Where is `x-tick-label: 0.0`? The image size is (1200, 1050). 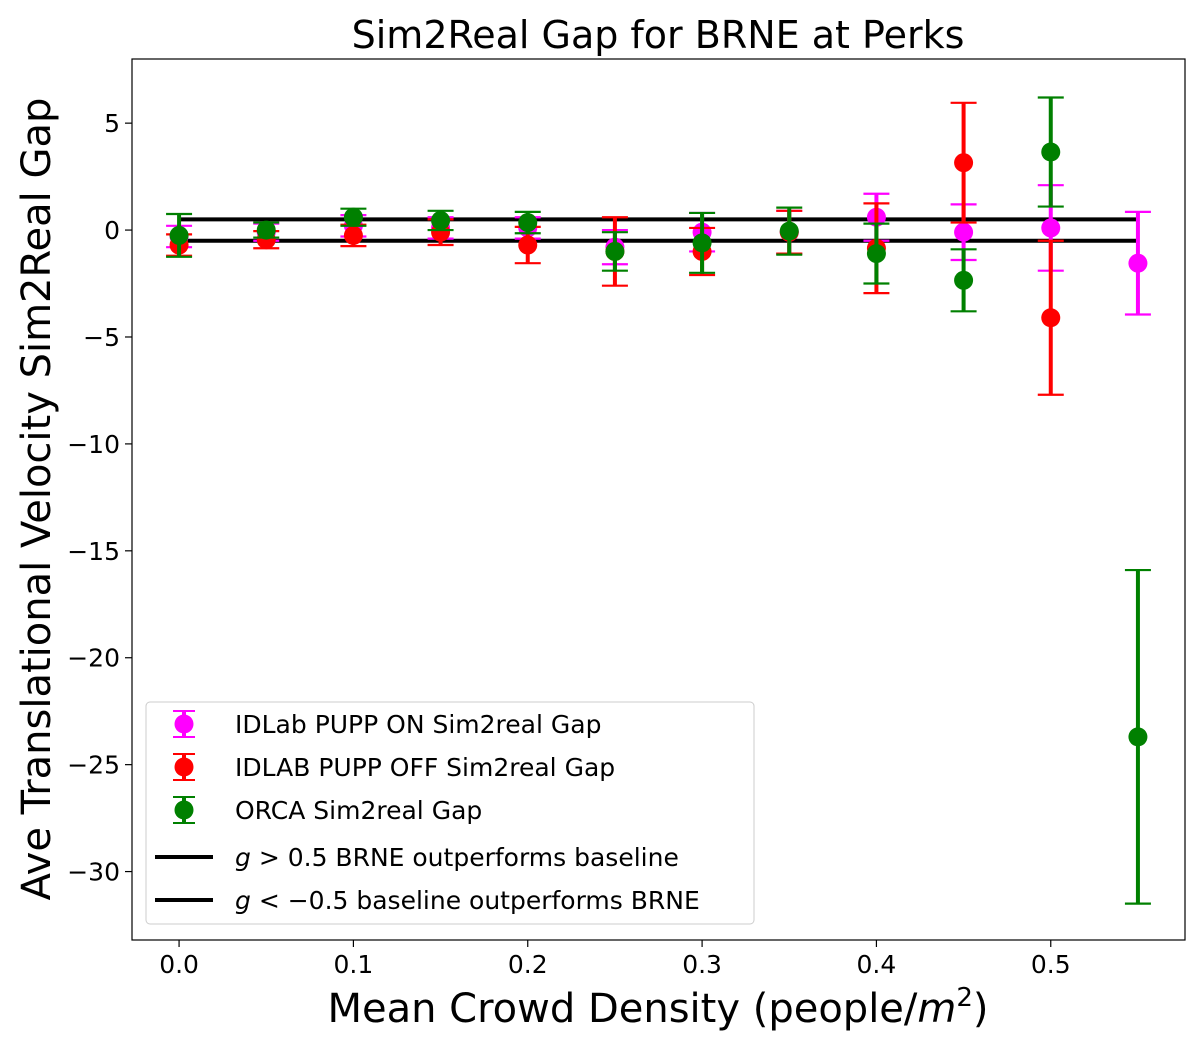 x-tick-label: 0.0 is located at coordinates (179, 964).